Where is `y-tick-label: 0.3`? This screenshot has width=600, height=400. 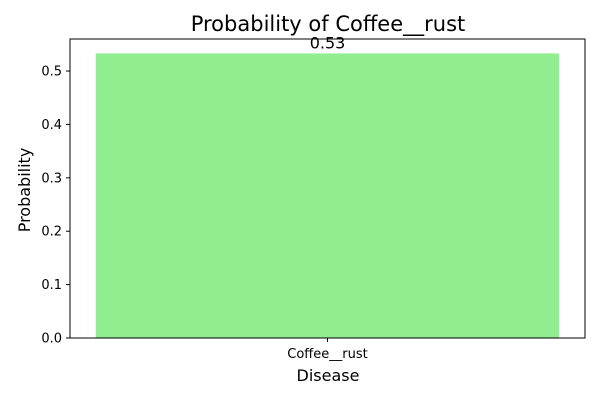
y-tick-label: 0.3 is located at coordinates (51, 178).